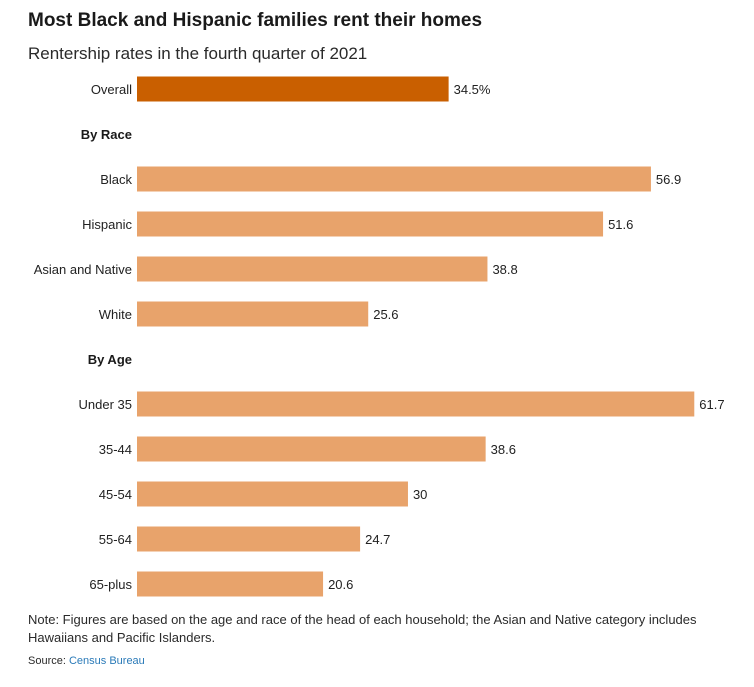 This screenshot has width=754, height=687. I want to click on category-label-white: White, so click(115, 314).